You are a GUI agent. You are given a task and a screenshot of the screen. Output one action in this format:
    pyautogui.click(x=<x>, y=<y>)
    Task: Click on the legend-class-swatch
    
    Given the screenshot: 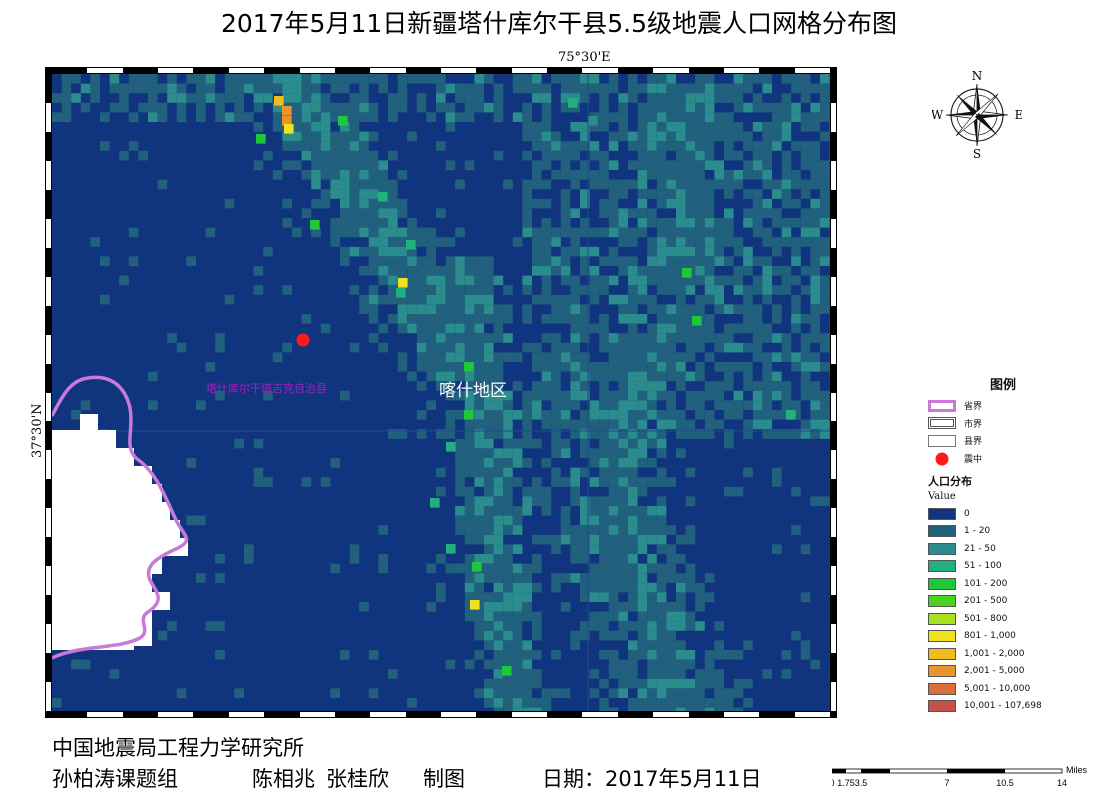 What is the action you would take?
    pyautogui.click(x=942, y=601)
    